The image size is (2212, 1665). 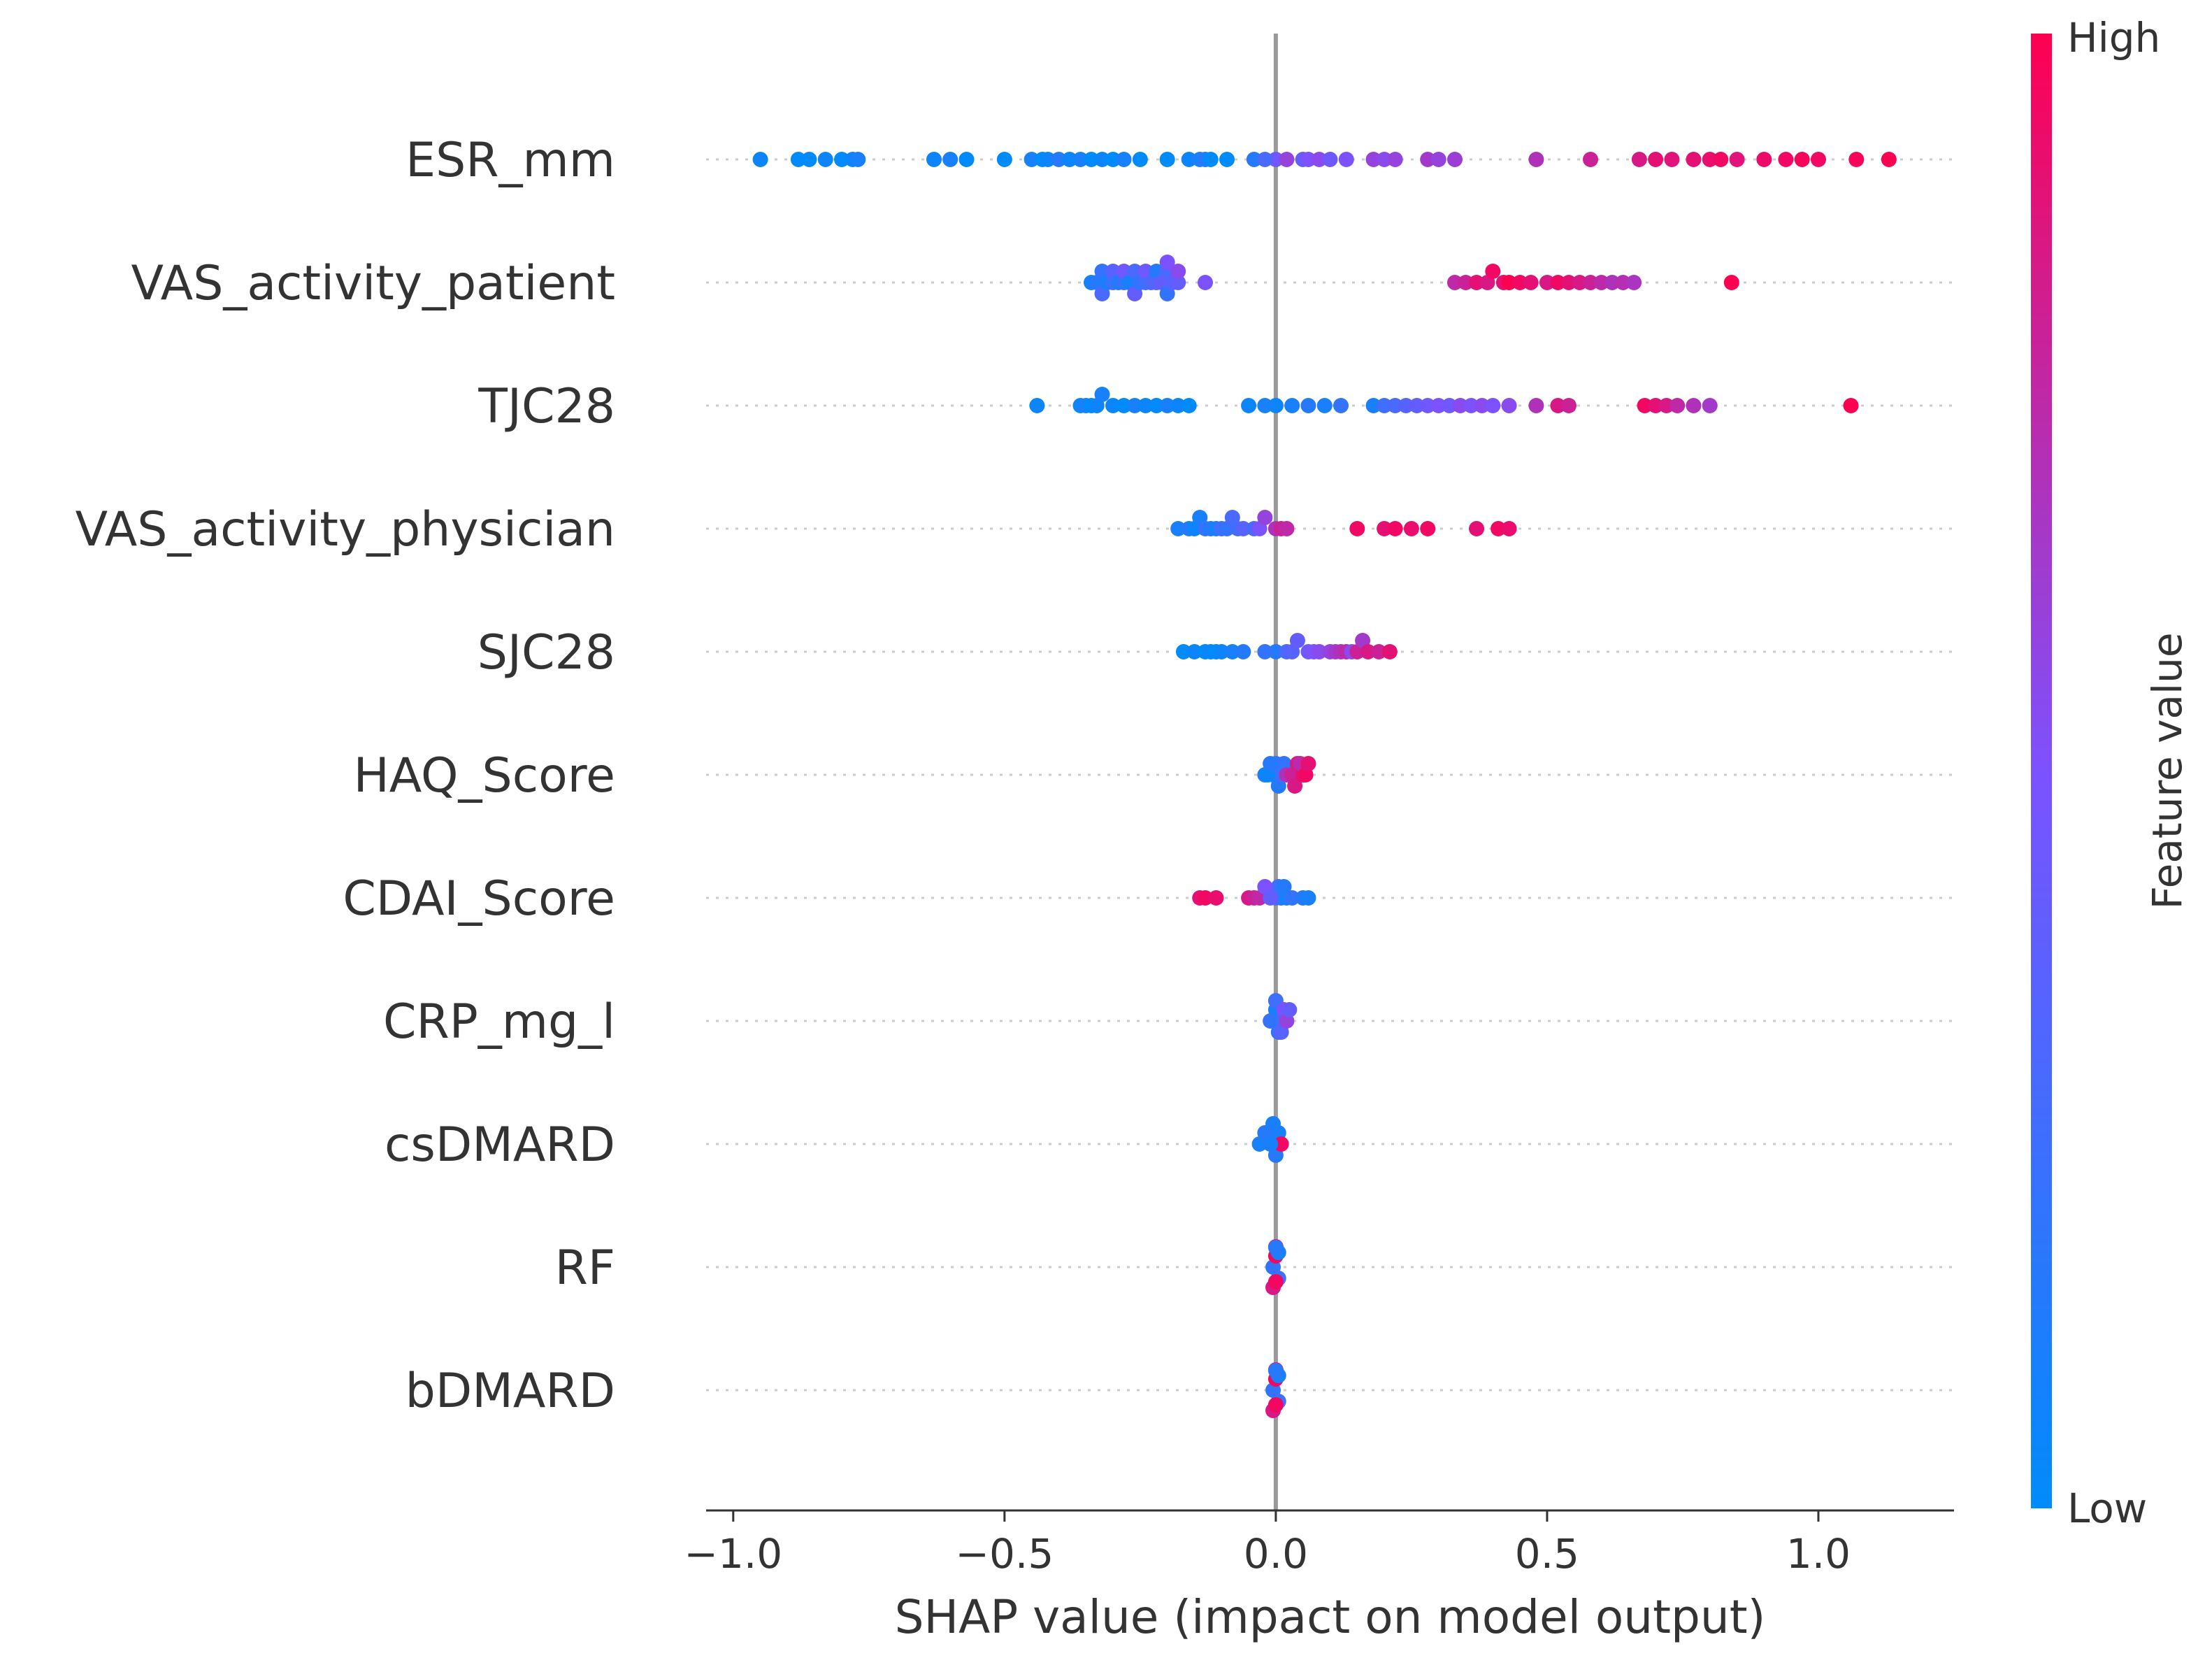 I want to click on x-tick-label: 0.5, so click(x=1547, y=1554).